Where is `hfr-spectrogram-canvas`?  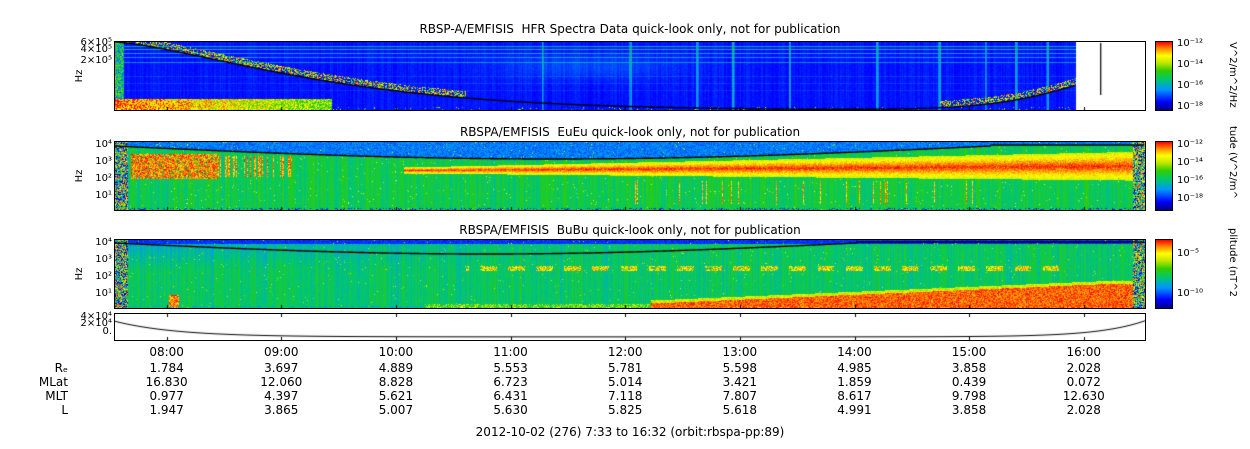 hfr-spectrogram-canvas is located at coordinates (630, 76).